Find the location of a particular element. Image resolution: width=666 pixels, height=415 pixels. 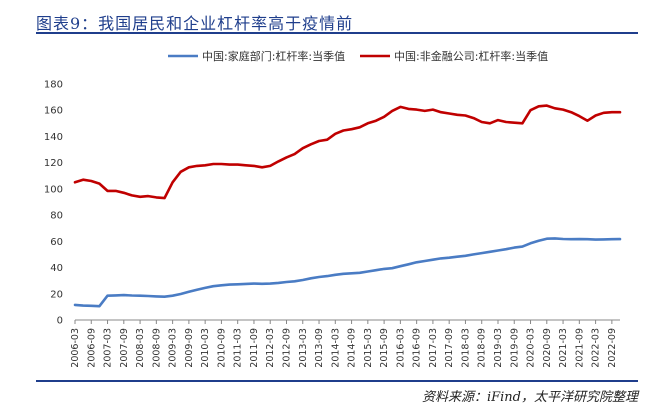

y-tick-label: 180 is located at coordinates (53, 85).